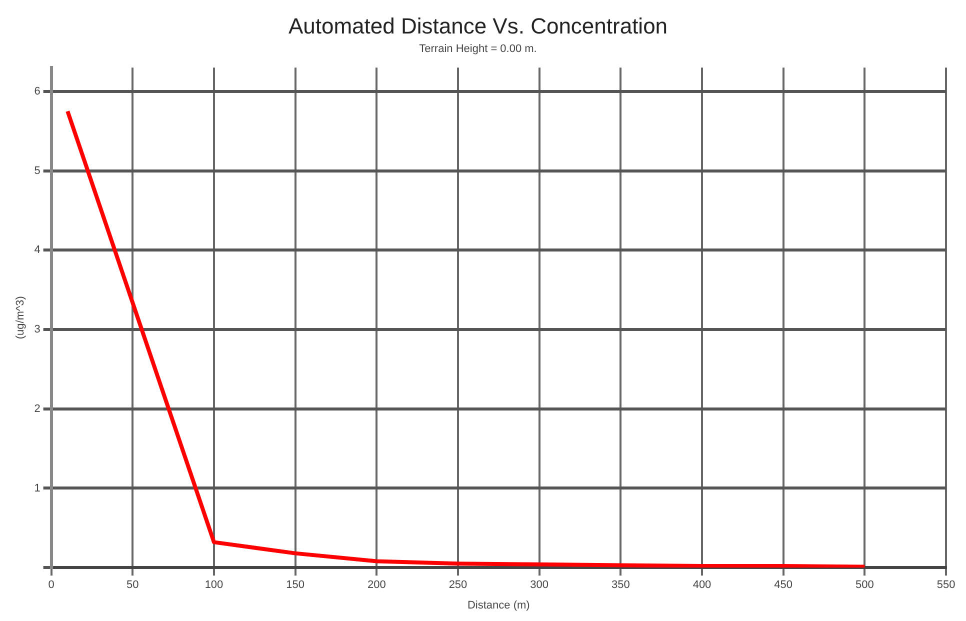  What do you see at coordinates (783, 585) in the screenshot?
I see `x-tick-label: 450` at bounding box center [783, 585].